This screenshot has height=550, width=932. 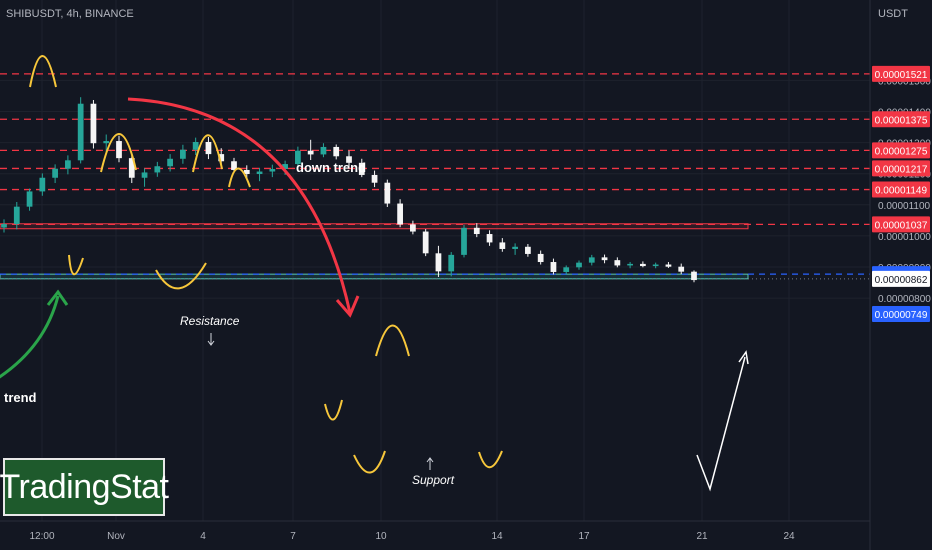 I want to click on projection-arrow-head, so click(x=743, y=357).